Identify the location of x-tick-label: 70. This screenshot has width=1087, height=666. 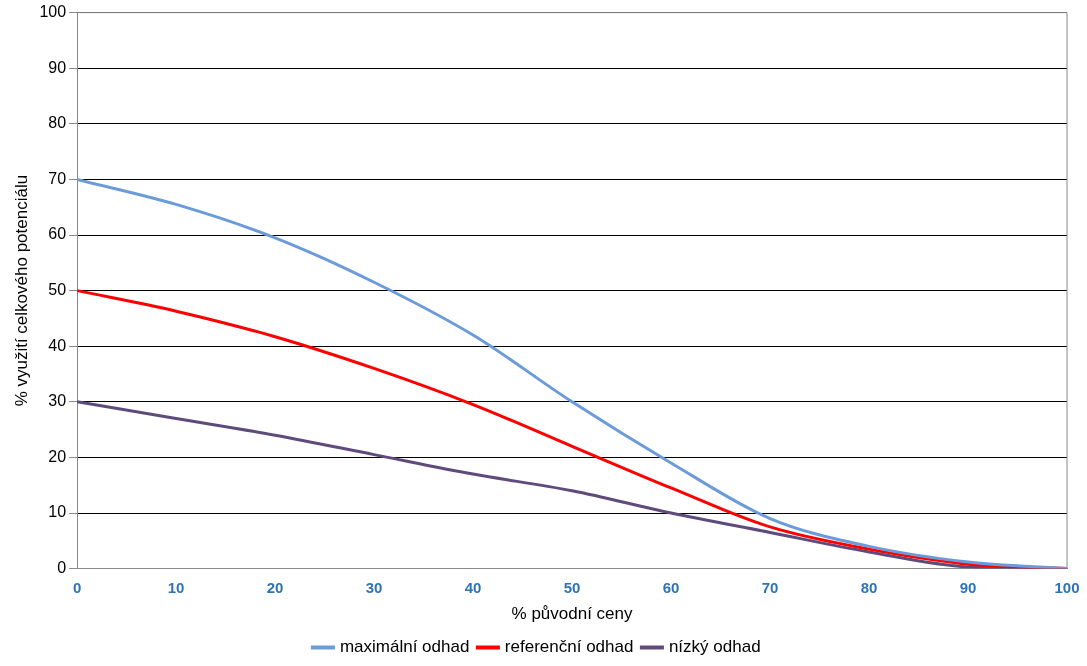
(770, 587).